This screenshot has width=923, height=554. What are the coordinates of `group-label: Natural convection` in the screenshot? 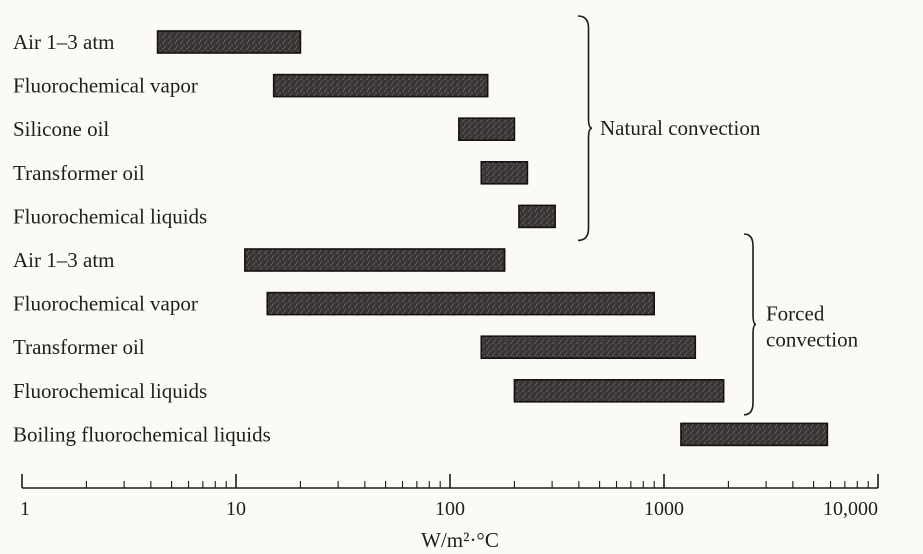 It's located at (680, 128).